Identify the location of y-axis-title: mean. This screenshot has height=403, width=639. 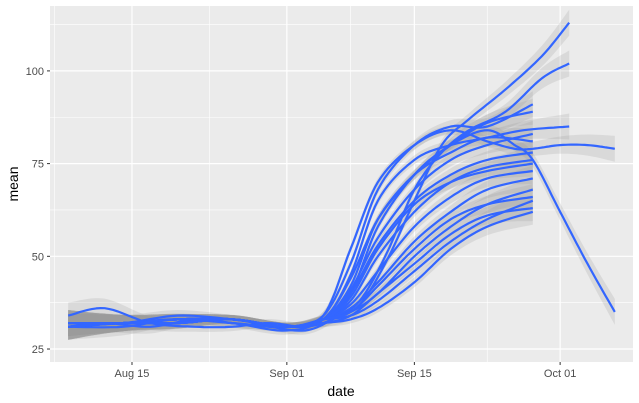
(13, 183).